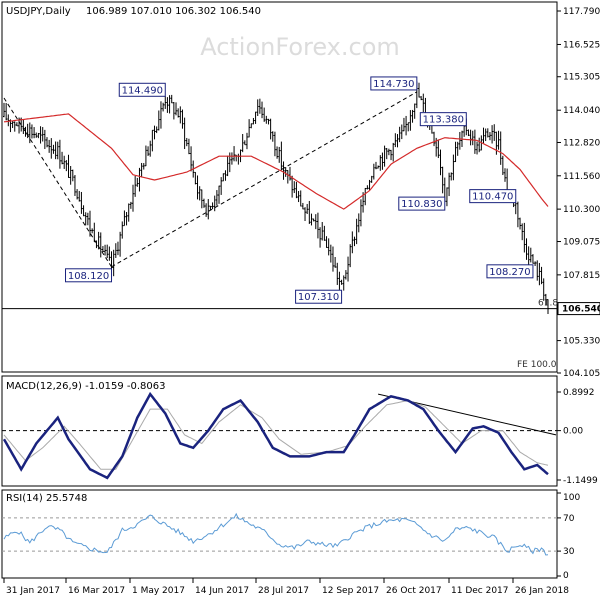 The width and height of the screenshot is (600, 600). Describe the element at coordinates (300, 47) in the screenshot. I see `watermark: ActionForex.com` at that location.